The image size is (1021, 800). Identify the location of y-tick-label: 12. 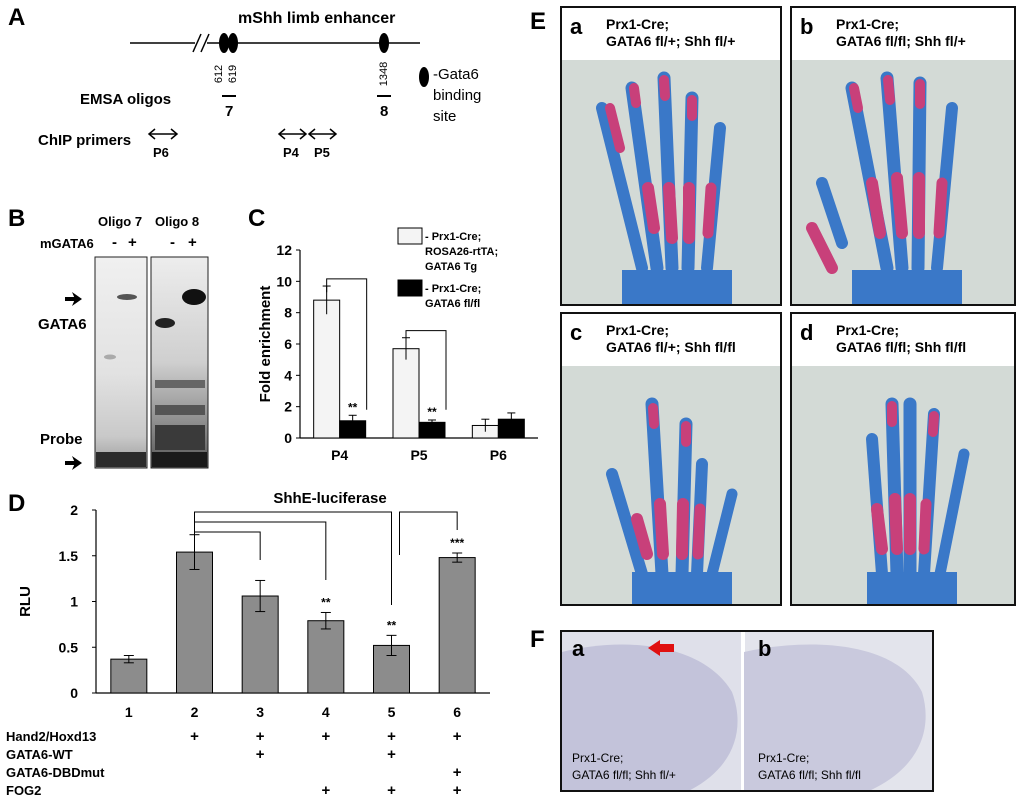
(284, 250).